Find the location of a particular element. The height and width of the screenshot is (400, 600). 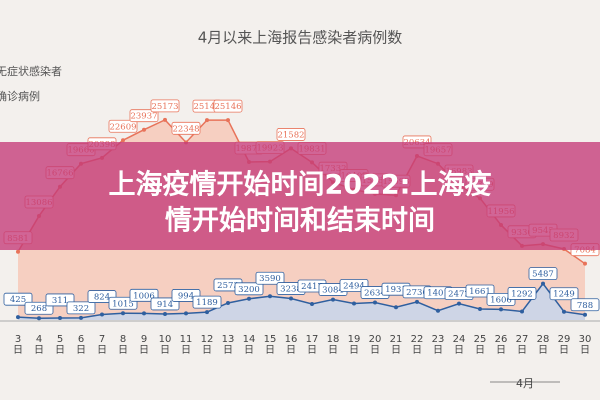

x-tick-label: 9日 is located at coordinates (144, 345).